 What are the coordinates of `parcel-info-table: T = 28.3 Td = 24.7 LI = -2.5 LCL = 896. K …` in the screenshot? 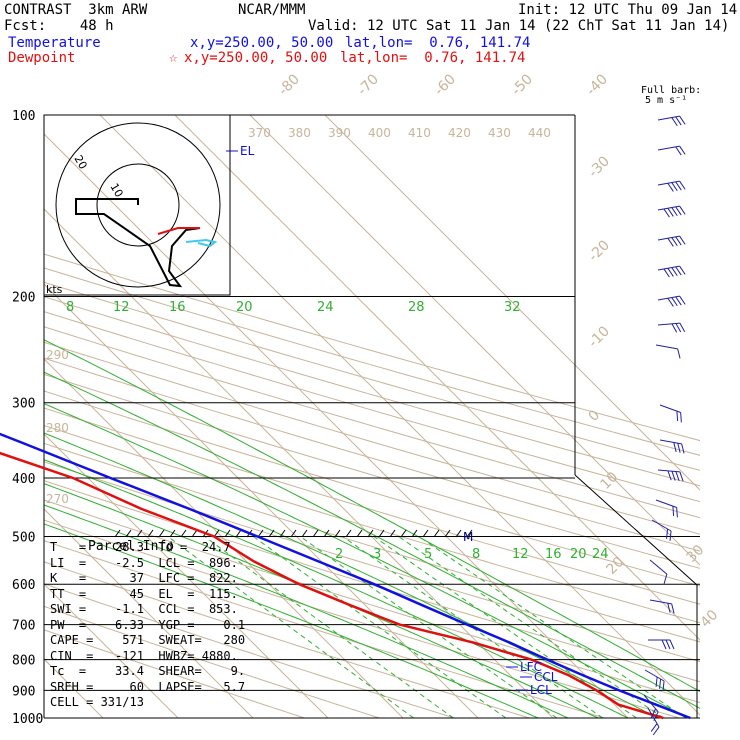 It's located at (147, 625).